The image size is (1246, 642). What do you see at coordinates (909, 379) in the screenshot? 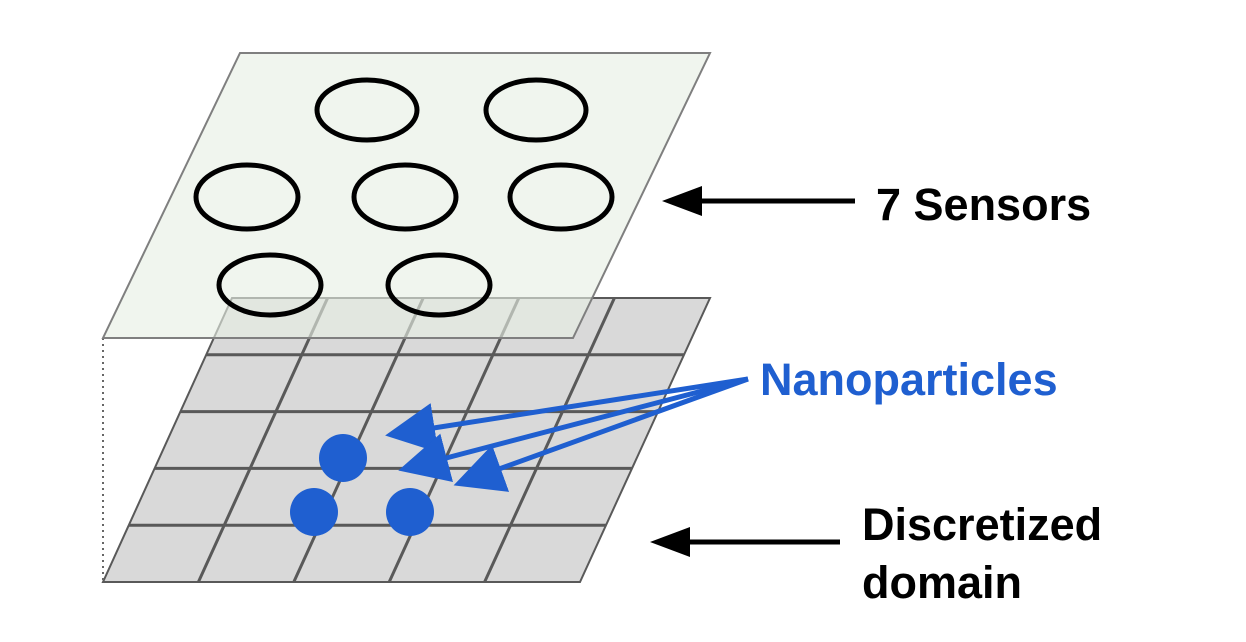
I see `nanoparticles-label: Nanoparticles` at bounding box center [909, 379].